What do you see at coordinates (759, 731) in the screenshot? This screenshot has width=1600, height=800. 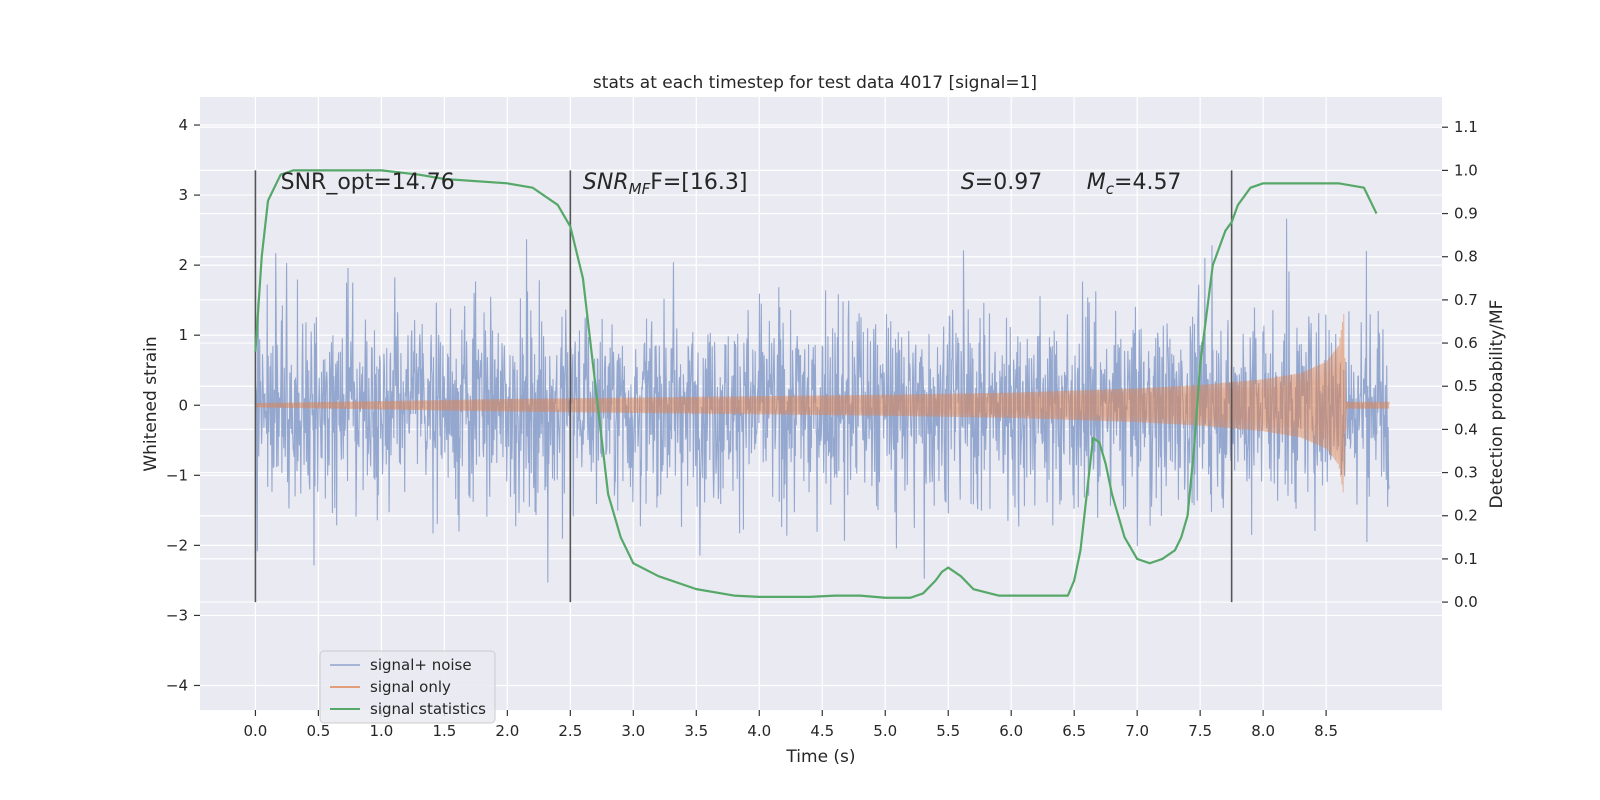 I see `x-tick-label: 4.0` at bounding box center [759, 731].